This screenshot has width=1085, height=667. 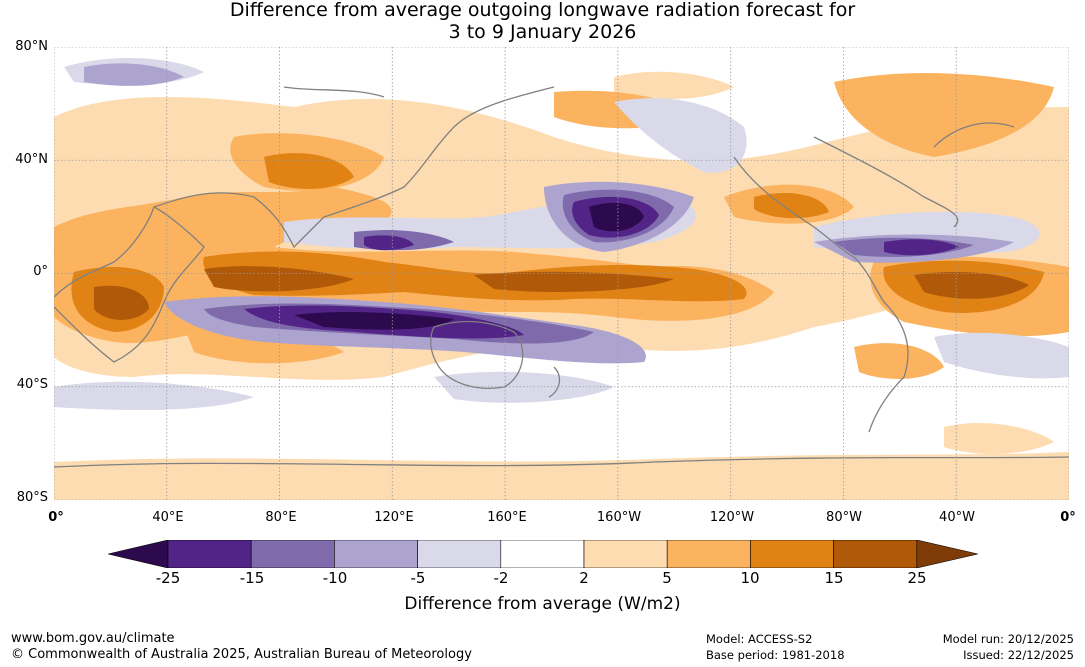 What do you see at coordinates (138, 554) in the screenshot?
I see `colorbar-arrow-low` at bounding box center [138, 554].